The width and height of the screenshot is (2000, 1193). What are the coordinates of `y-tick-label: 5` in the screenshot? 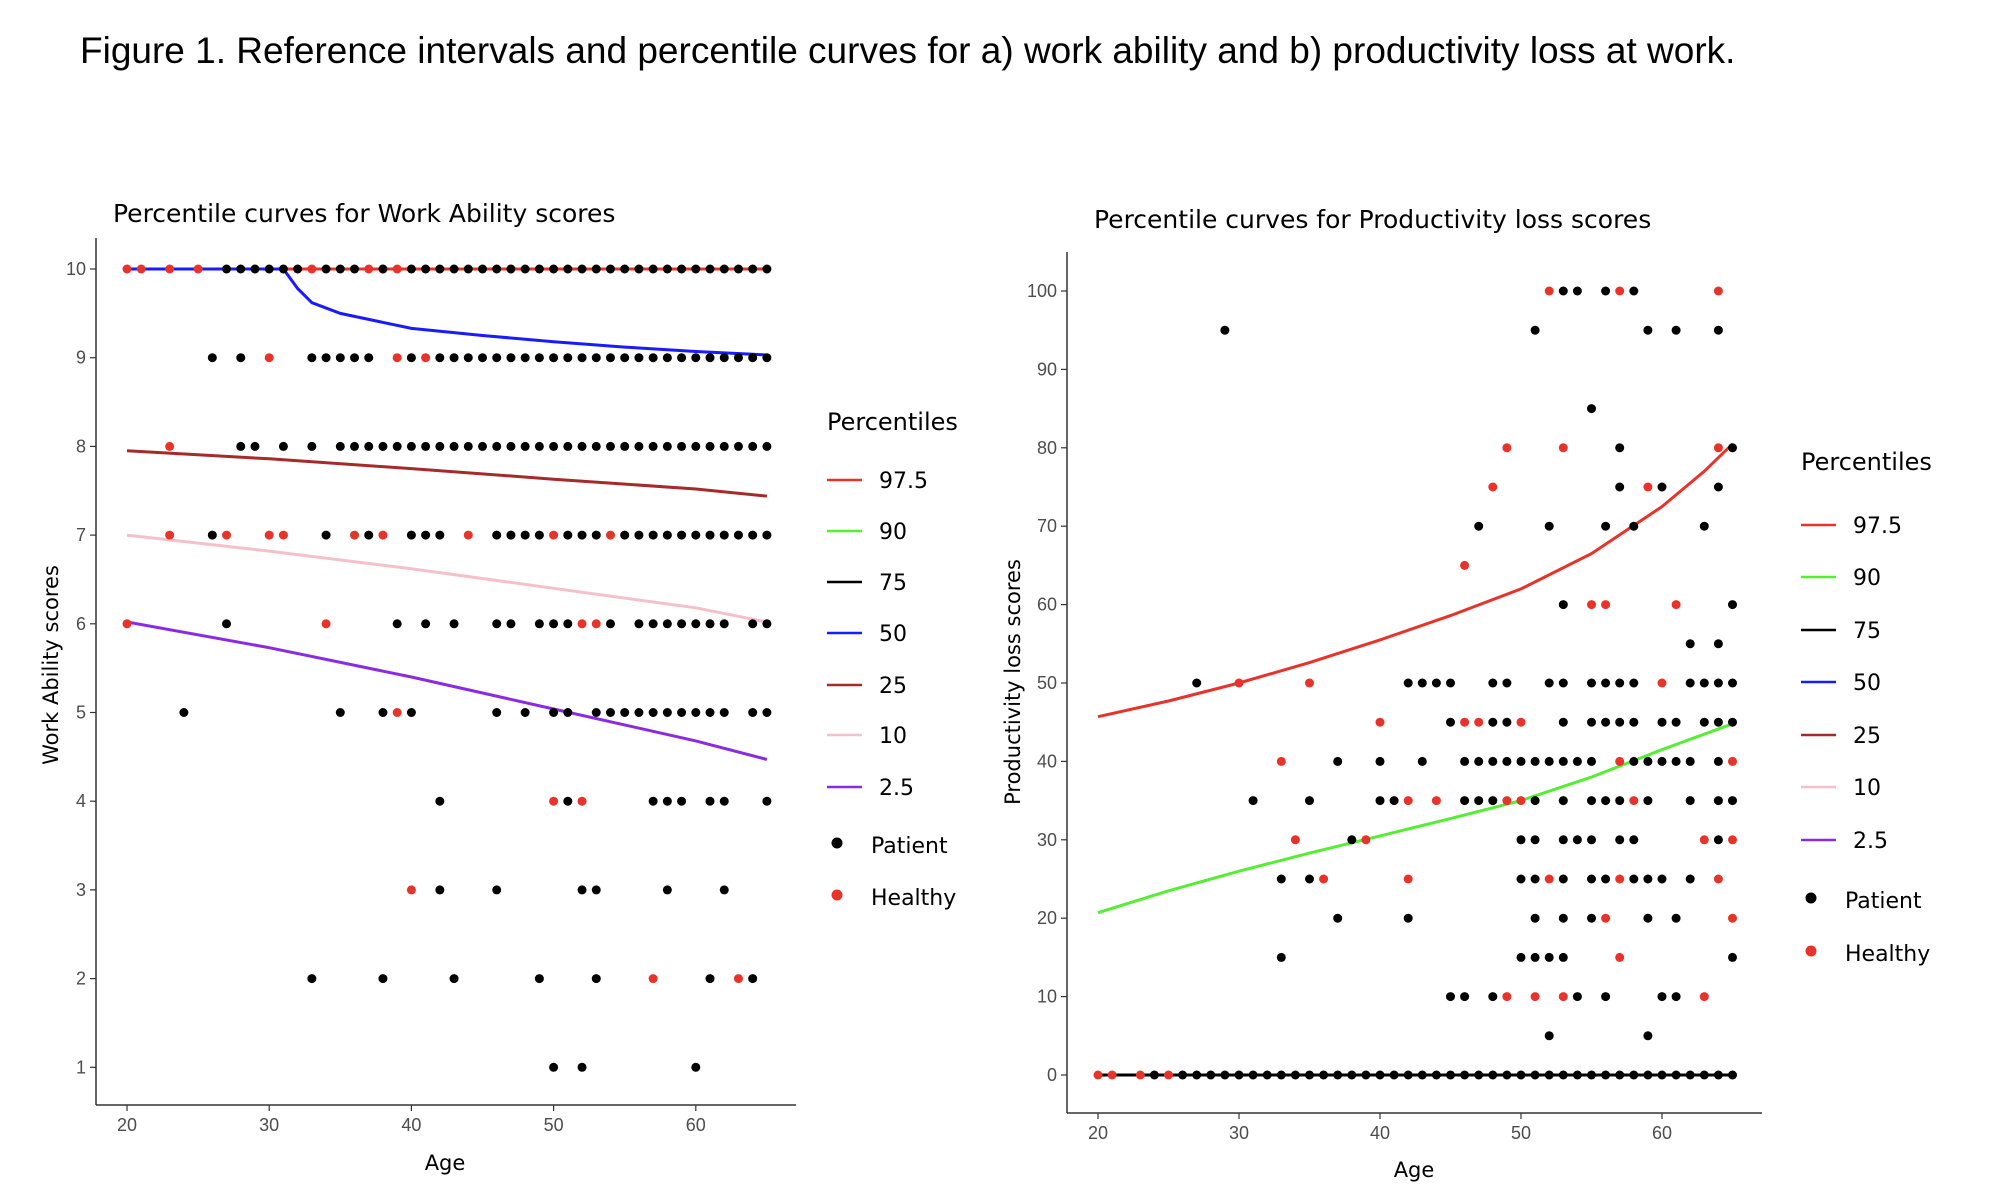 It's located at (81, 713).